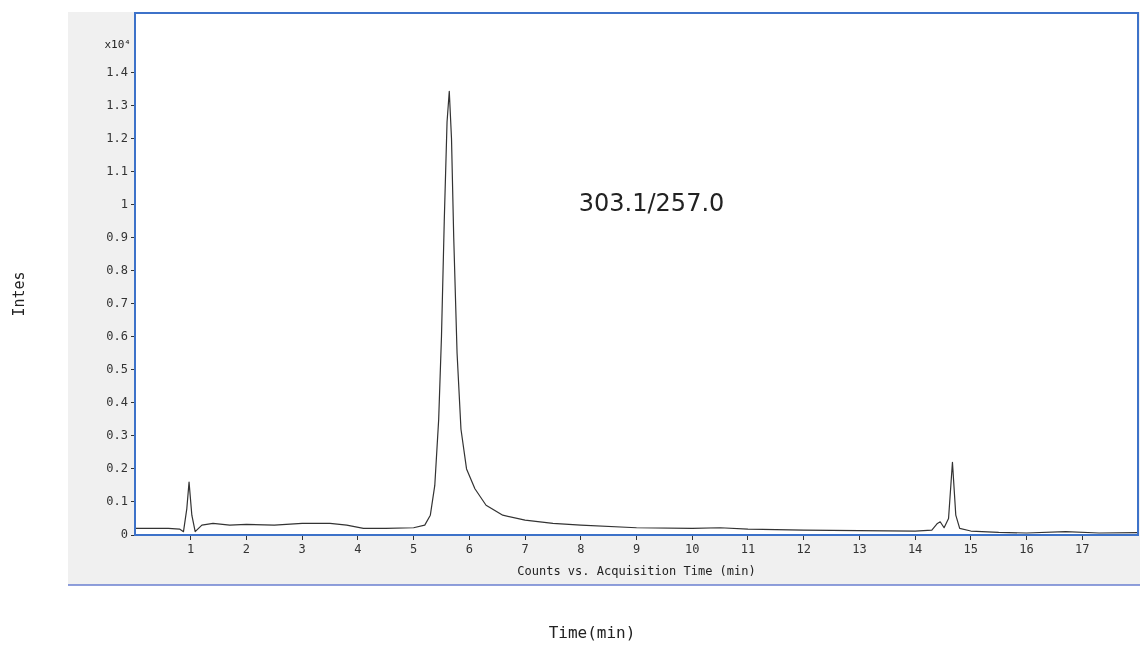 Image resolution: width=1140 pixels, height=652 pixels. What do you see at coordinates (971, 549) in the screenshot?
I see `x-tick-label: 15` at bounding box center [971, 549].